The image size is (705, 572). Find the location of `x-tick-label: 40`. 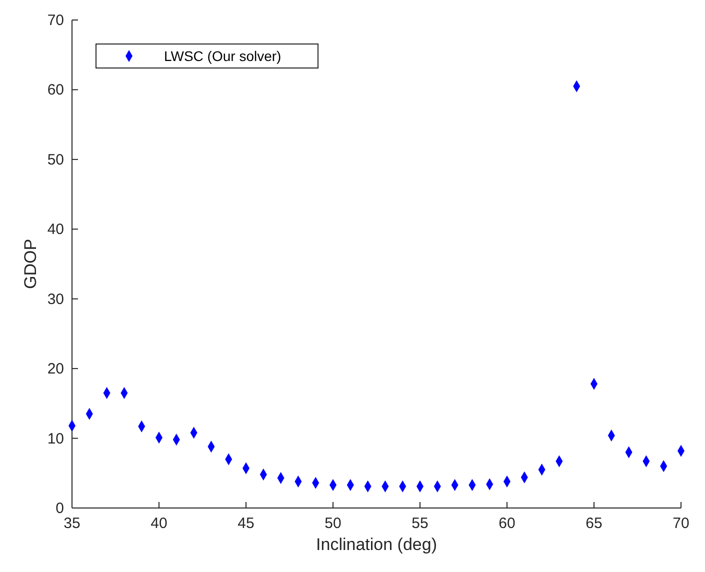

x-tick-label: 40 is located at coordinates (159, 523).